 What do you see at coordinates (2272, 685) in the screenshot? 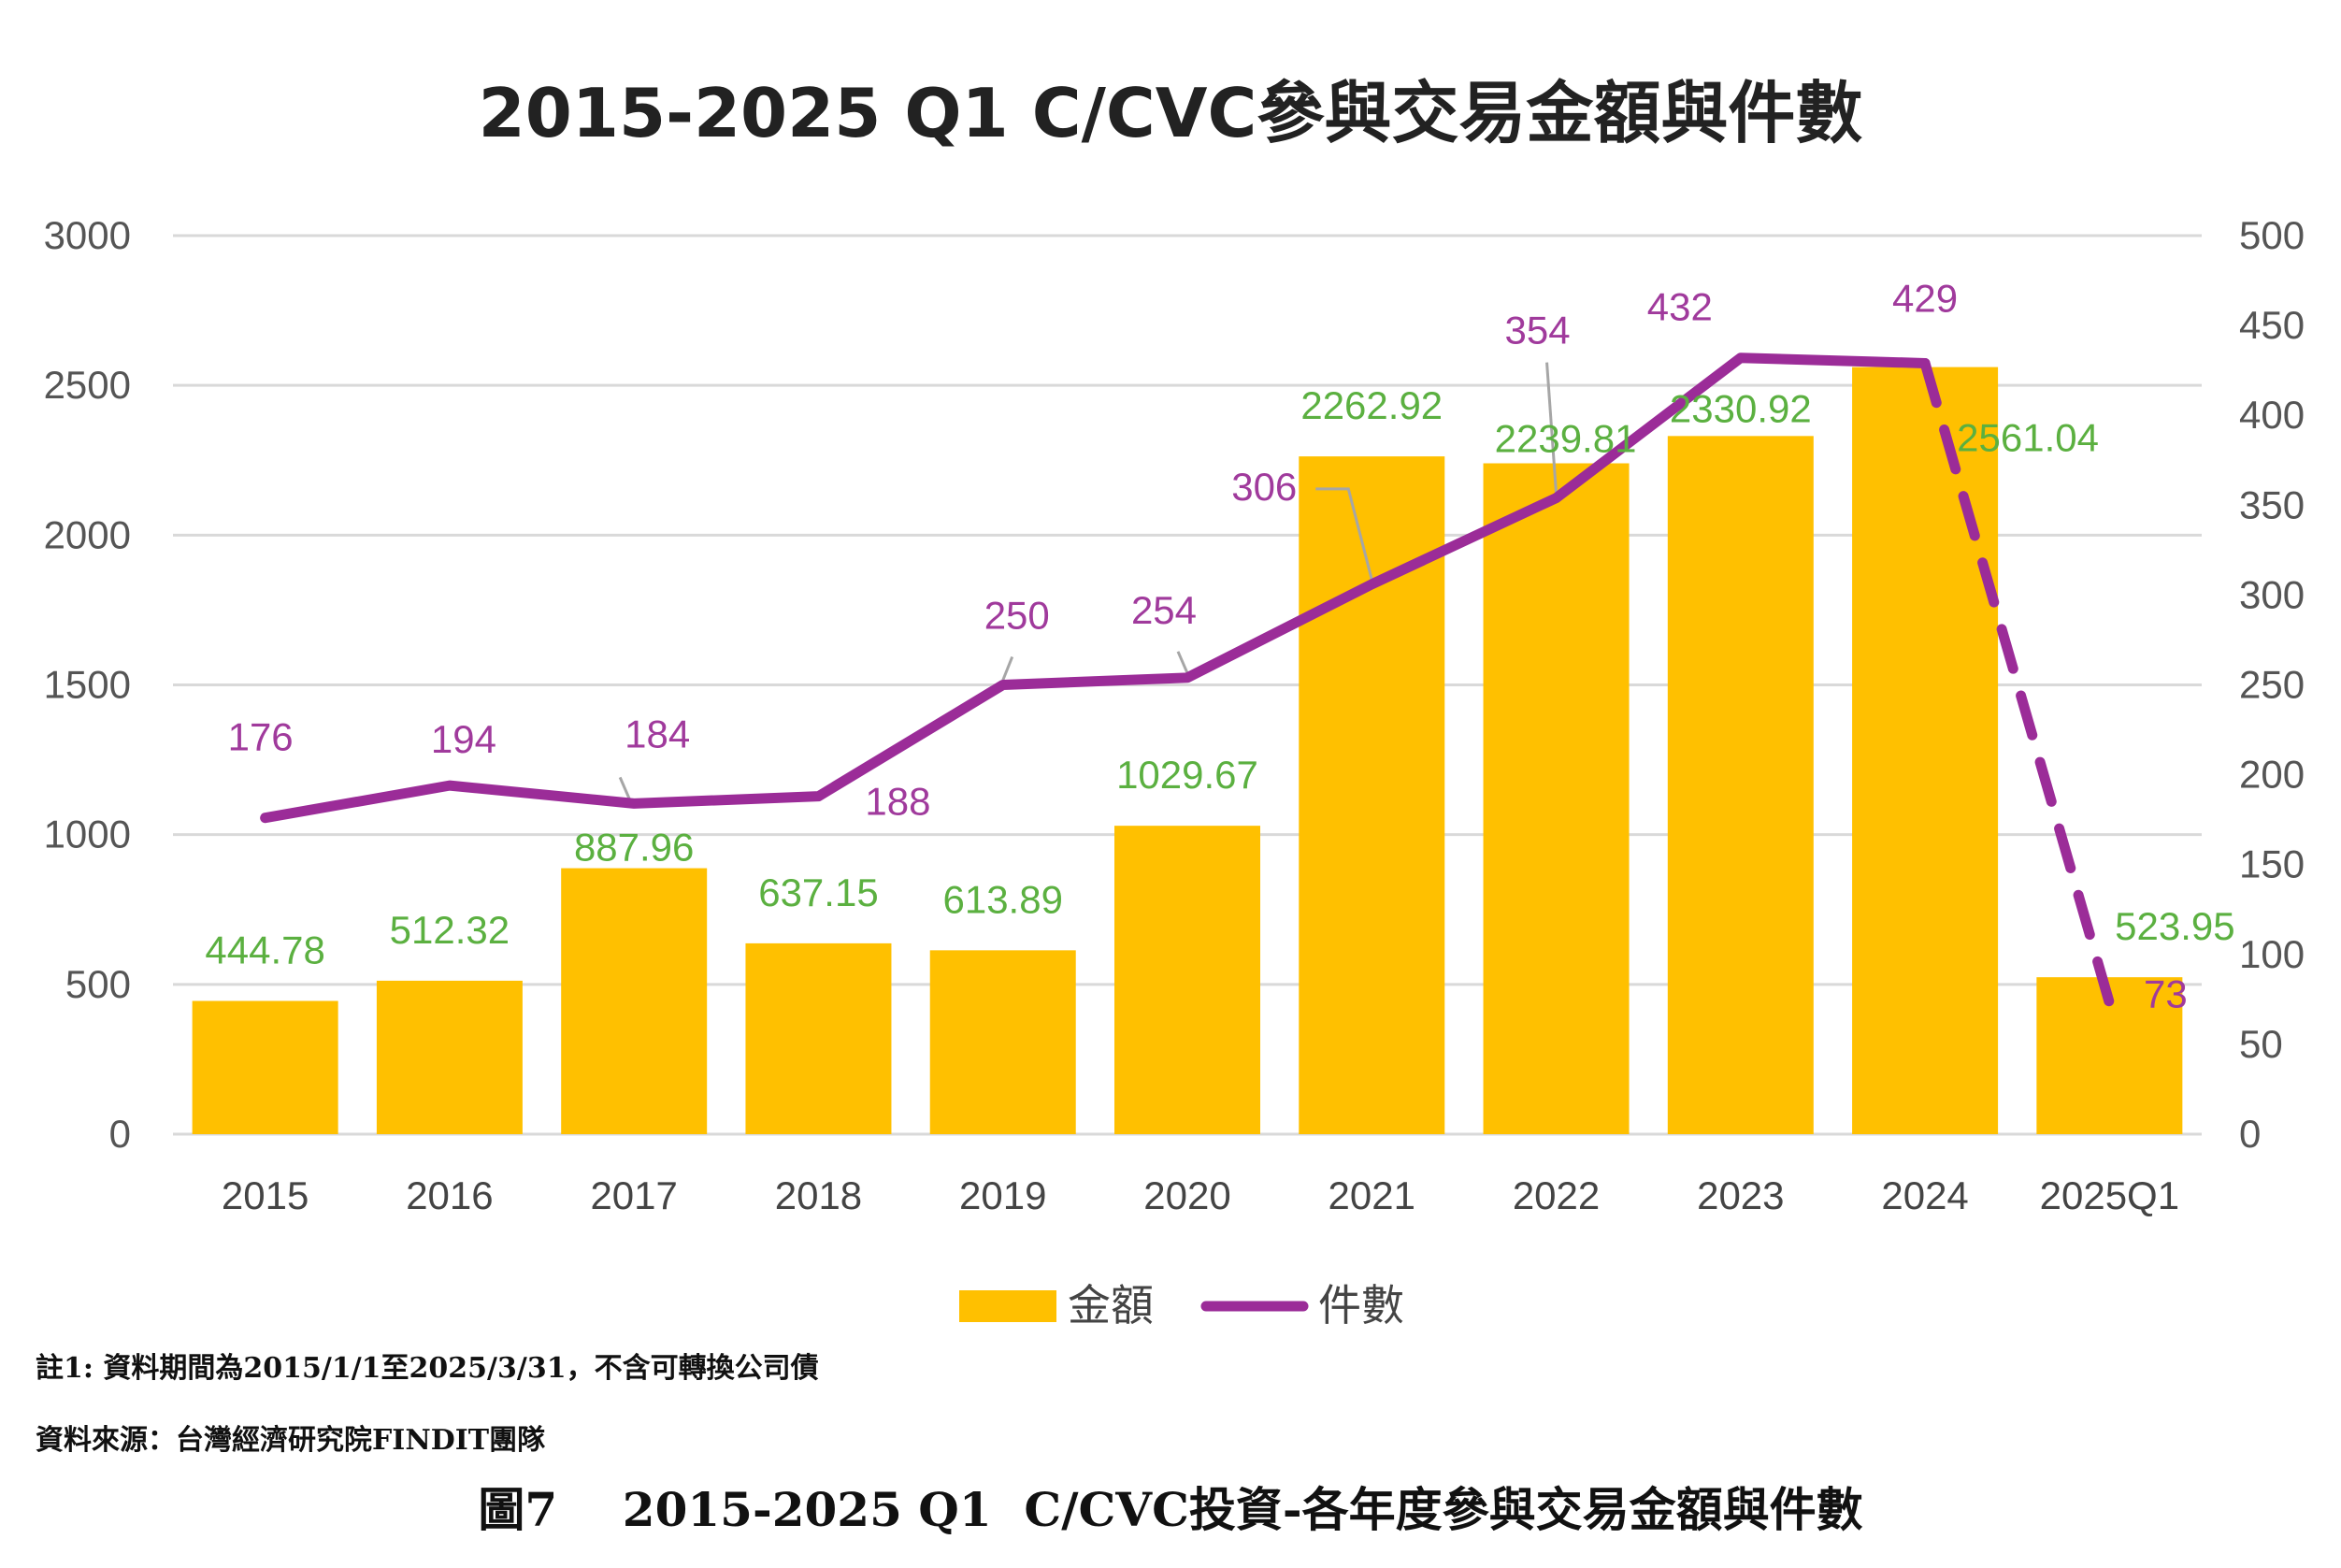
I see `y-right-tick-label: 250` at bounding box center [2272, 685].